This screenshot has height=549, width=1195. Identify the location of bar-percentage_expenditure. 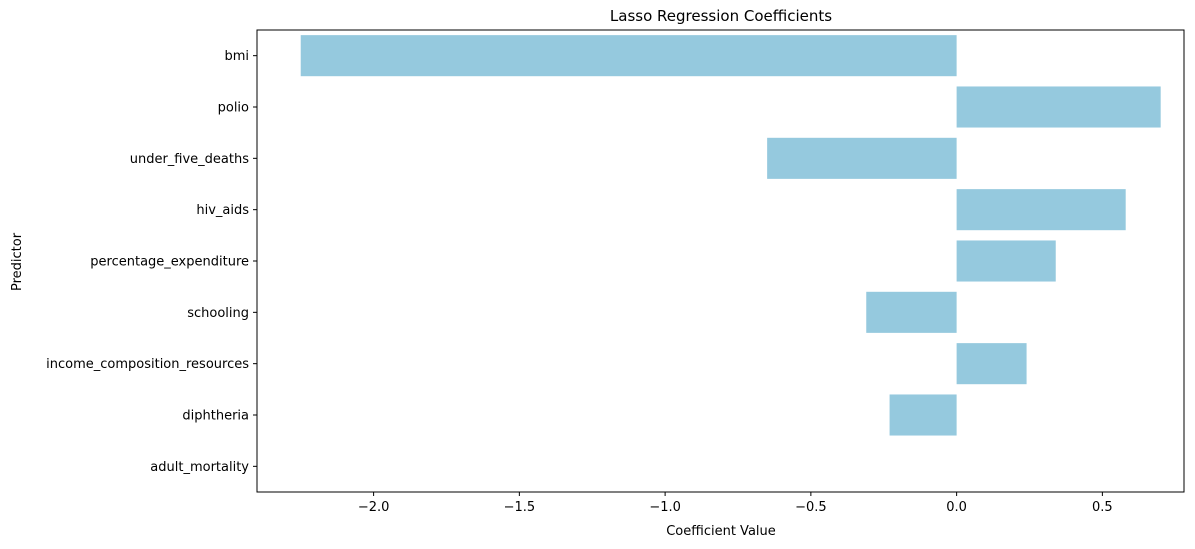
(1006, 261).